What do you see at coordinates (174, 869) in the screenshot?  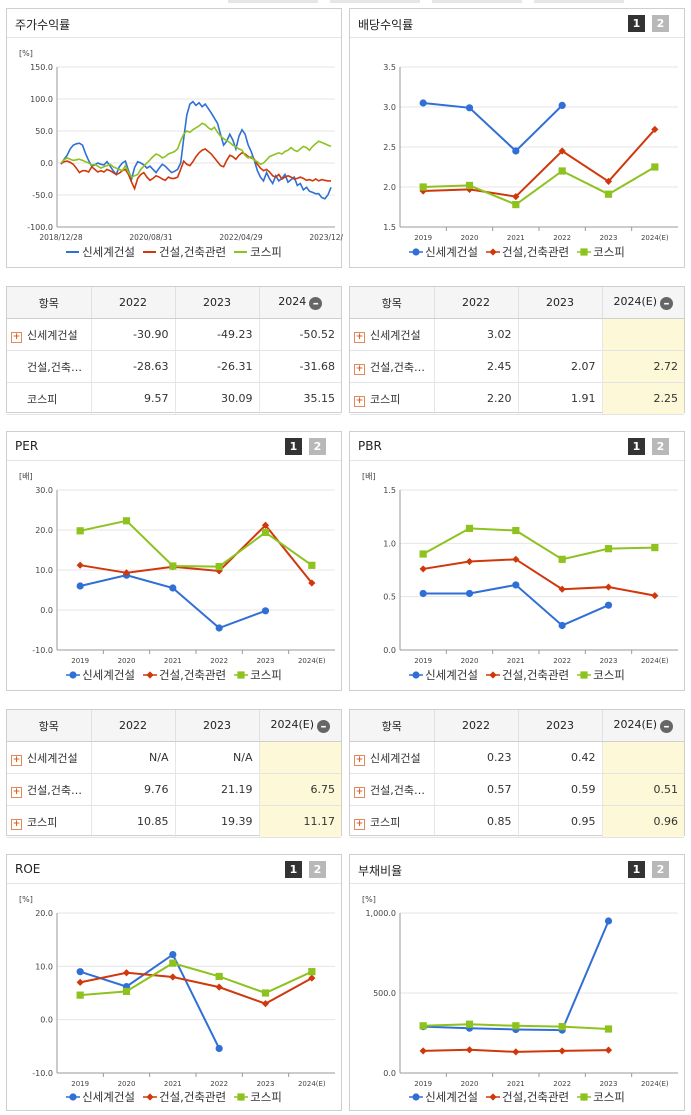 I see `panel-header: ROE 1 2` at bounding box center [174, 869].